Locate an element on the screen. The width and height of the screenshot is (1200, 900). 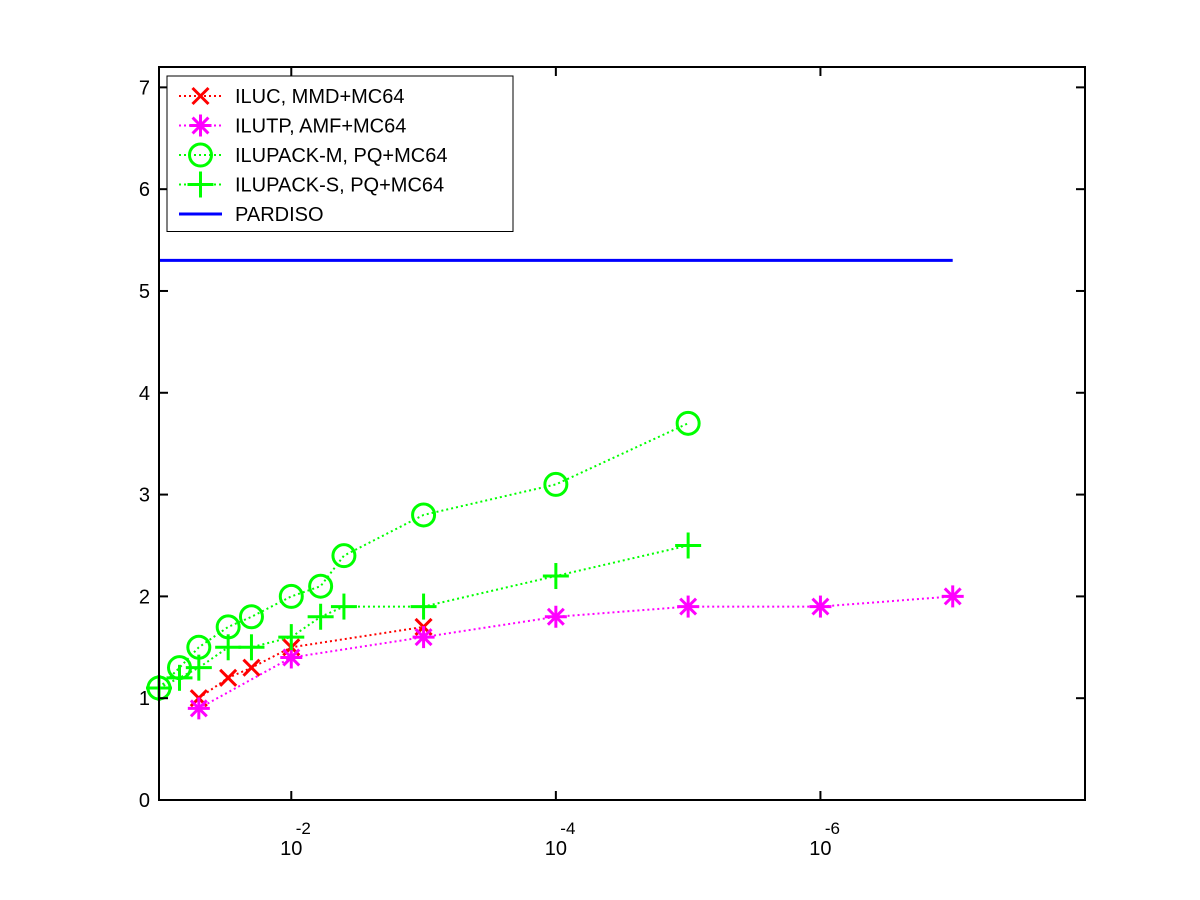
legend-marker-0-stroke-b is located at coordinates (200, 96).